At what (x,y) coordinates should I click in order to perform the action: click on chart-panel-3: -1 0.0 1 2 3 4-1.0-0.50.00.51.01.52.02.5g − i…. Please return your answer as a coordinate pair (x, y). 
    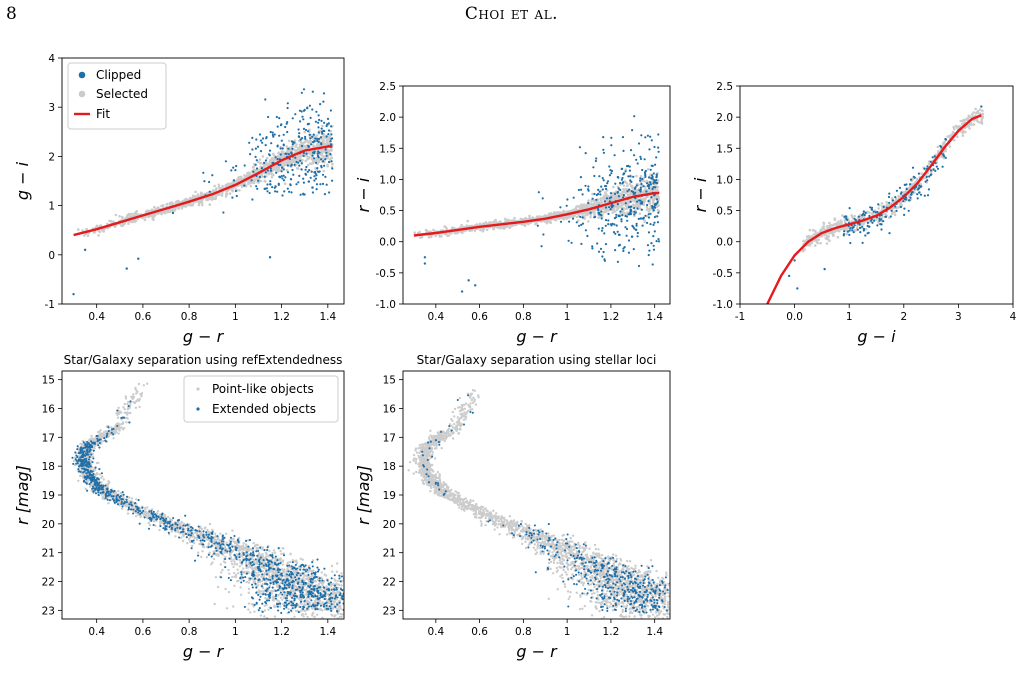
    Looking at the image, I should click on (854, 213).